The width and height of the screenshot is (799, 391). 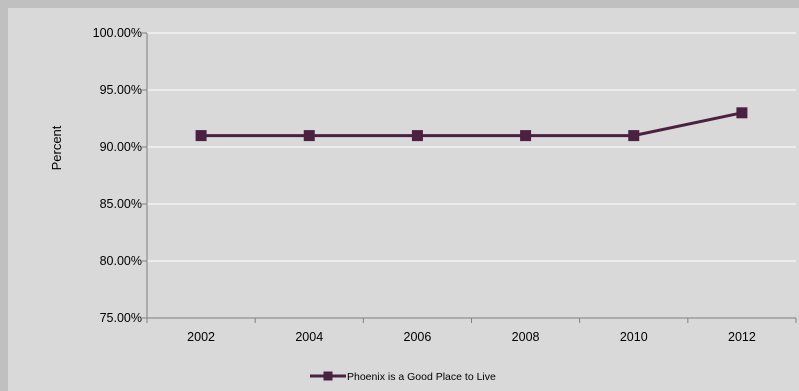 I want to click on y-tick-label-2: 85.00%, so click(x=121, y=204).